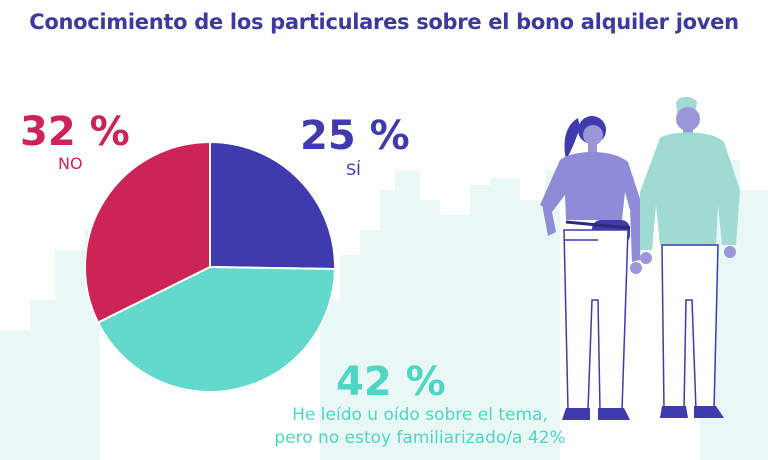  What do you see at coordinates (75, 132) in the screenshot?
I see `no-percentage: 32 %` at bounding box center [75, 132].